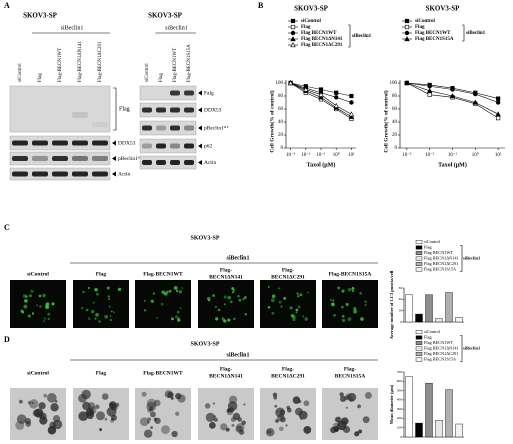 The width and height of the screenshot is (513, 444). Describe the element at coordinates (400, 381) in the screenshot. I see `y-tick-label: 600` at that location.